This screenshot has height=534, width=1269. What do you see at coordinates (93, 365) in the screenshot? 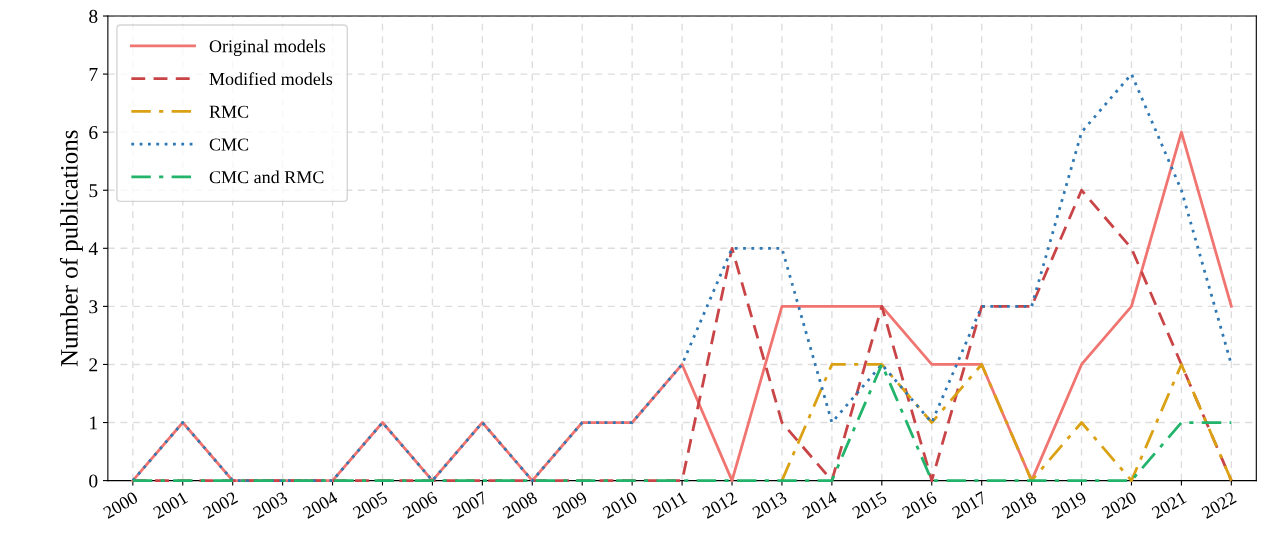
I see `y-tick-label: 2` at bounding box center [93, 365].